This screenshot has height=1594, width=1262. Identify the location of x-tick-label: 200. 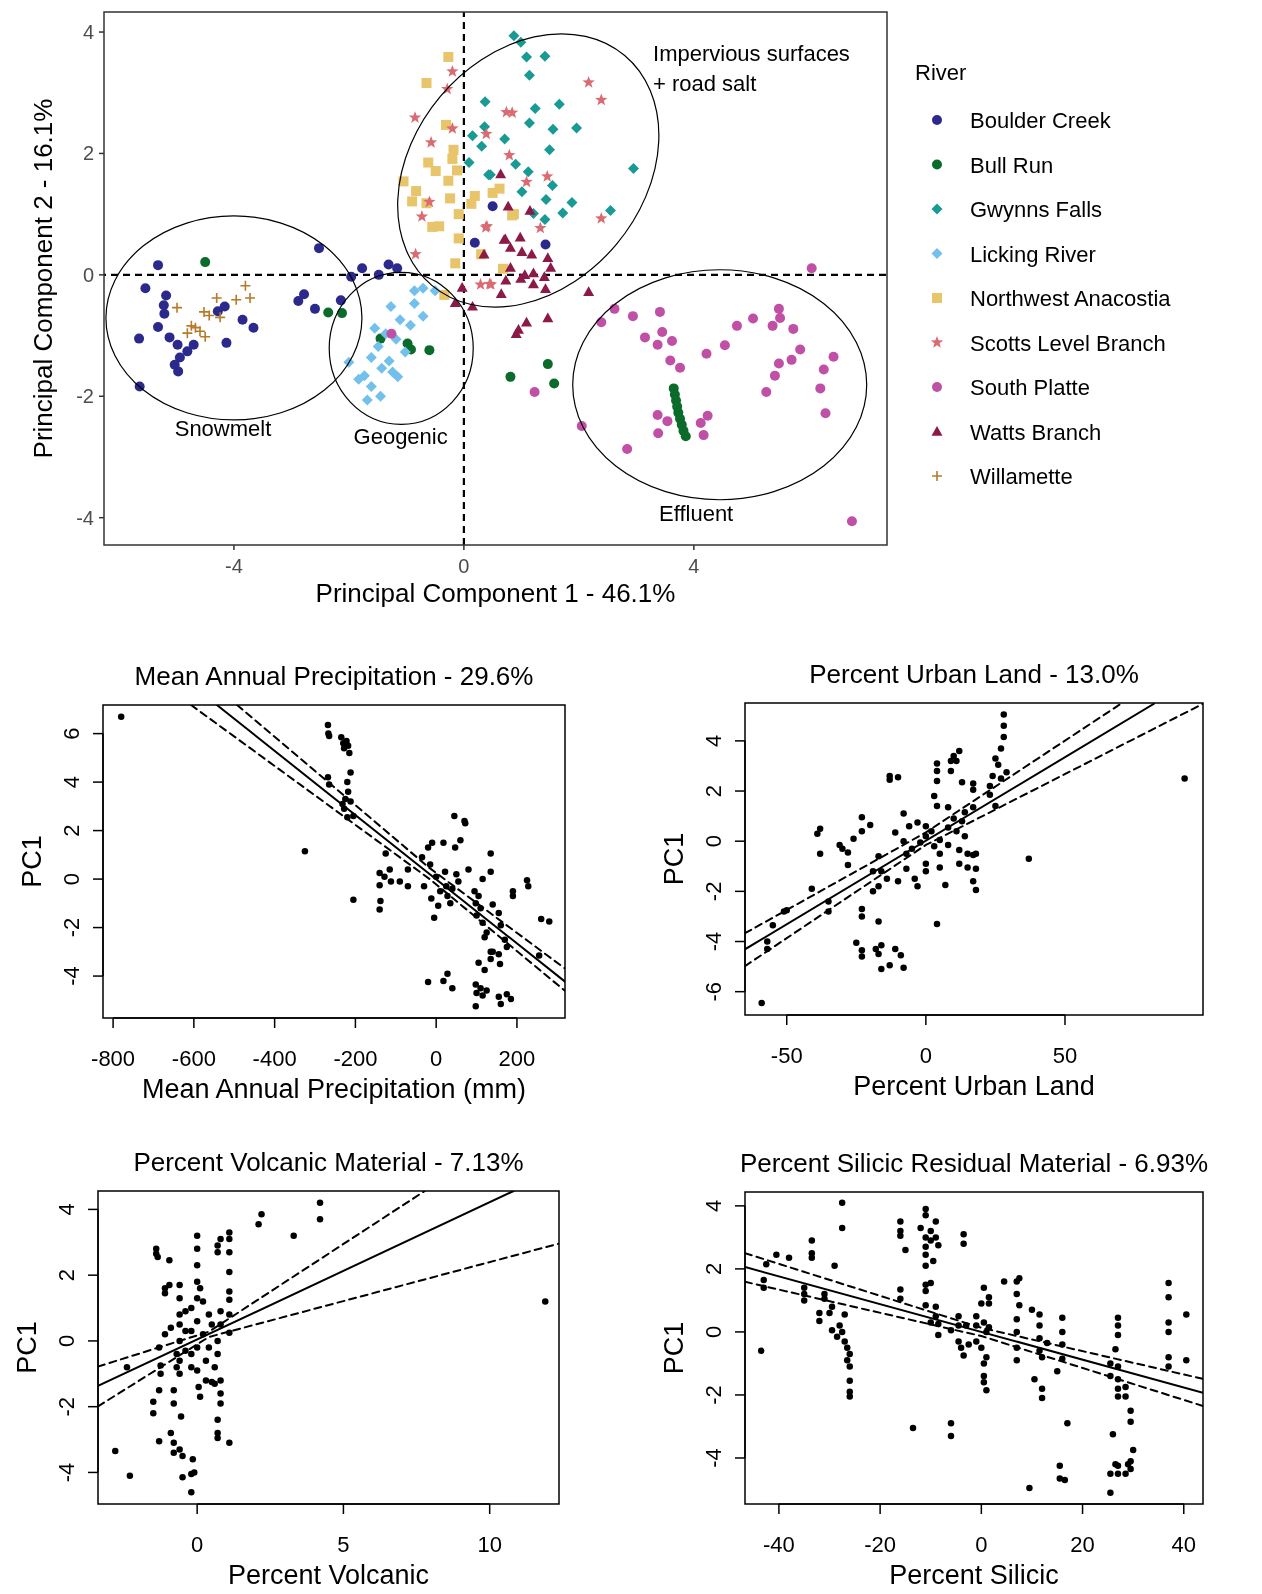
(517, 1058).